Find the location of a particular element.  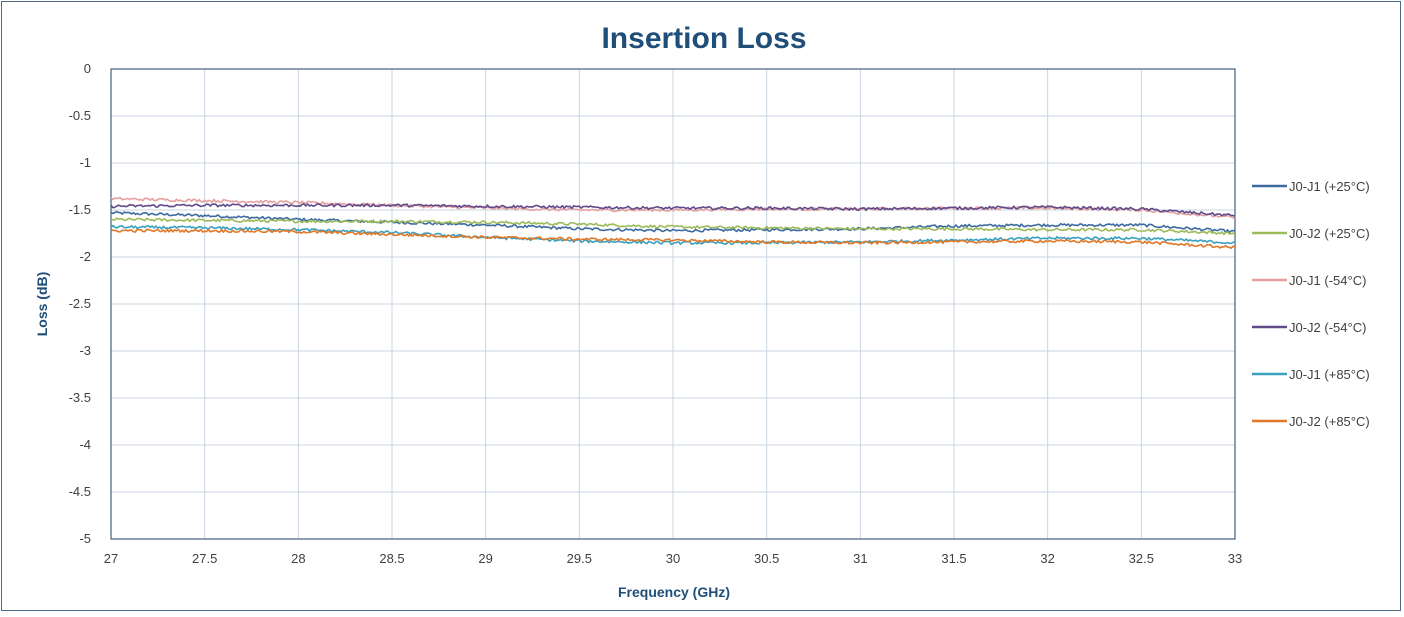

x-tick-label: 28.5 is located at coordinates (391, 558).